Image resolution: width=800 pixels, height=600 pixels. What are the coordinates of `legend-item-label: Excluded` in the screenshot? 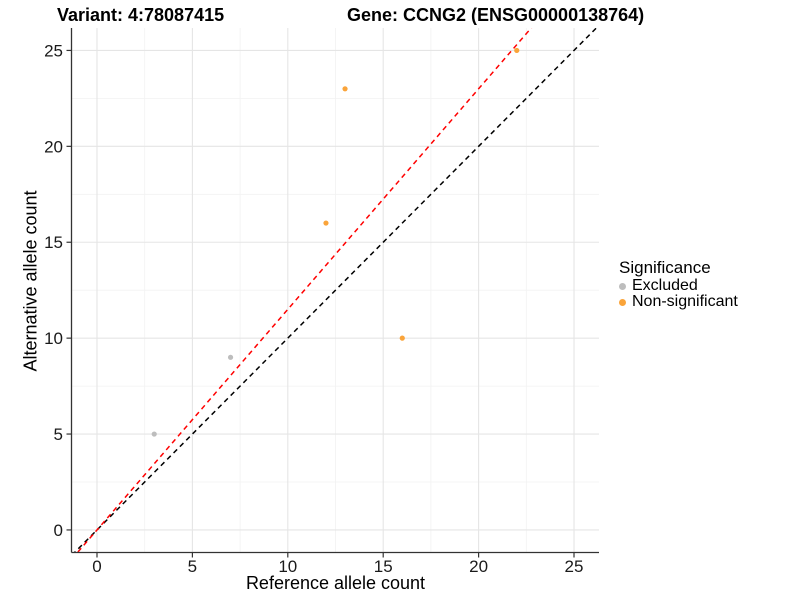 It's located at (665, 285).